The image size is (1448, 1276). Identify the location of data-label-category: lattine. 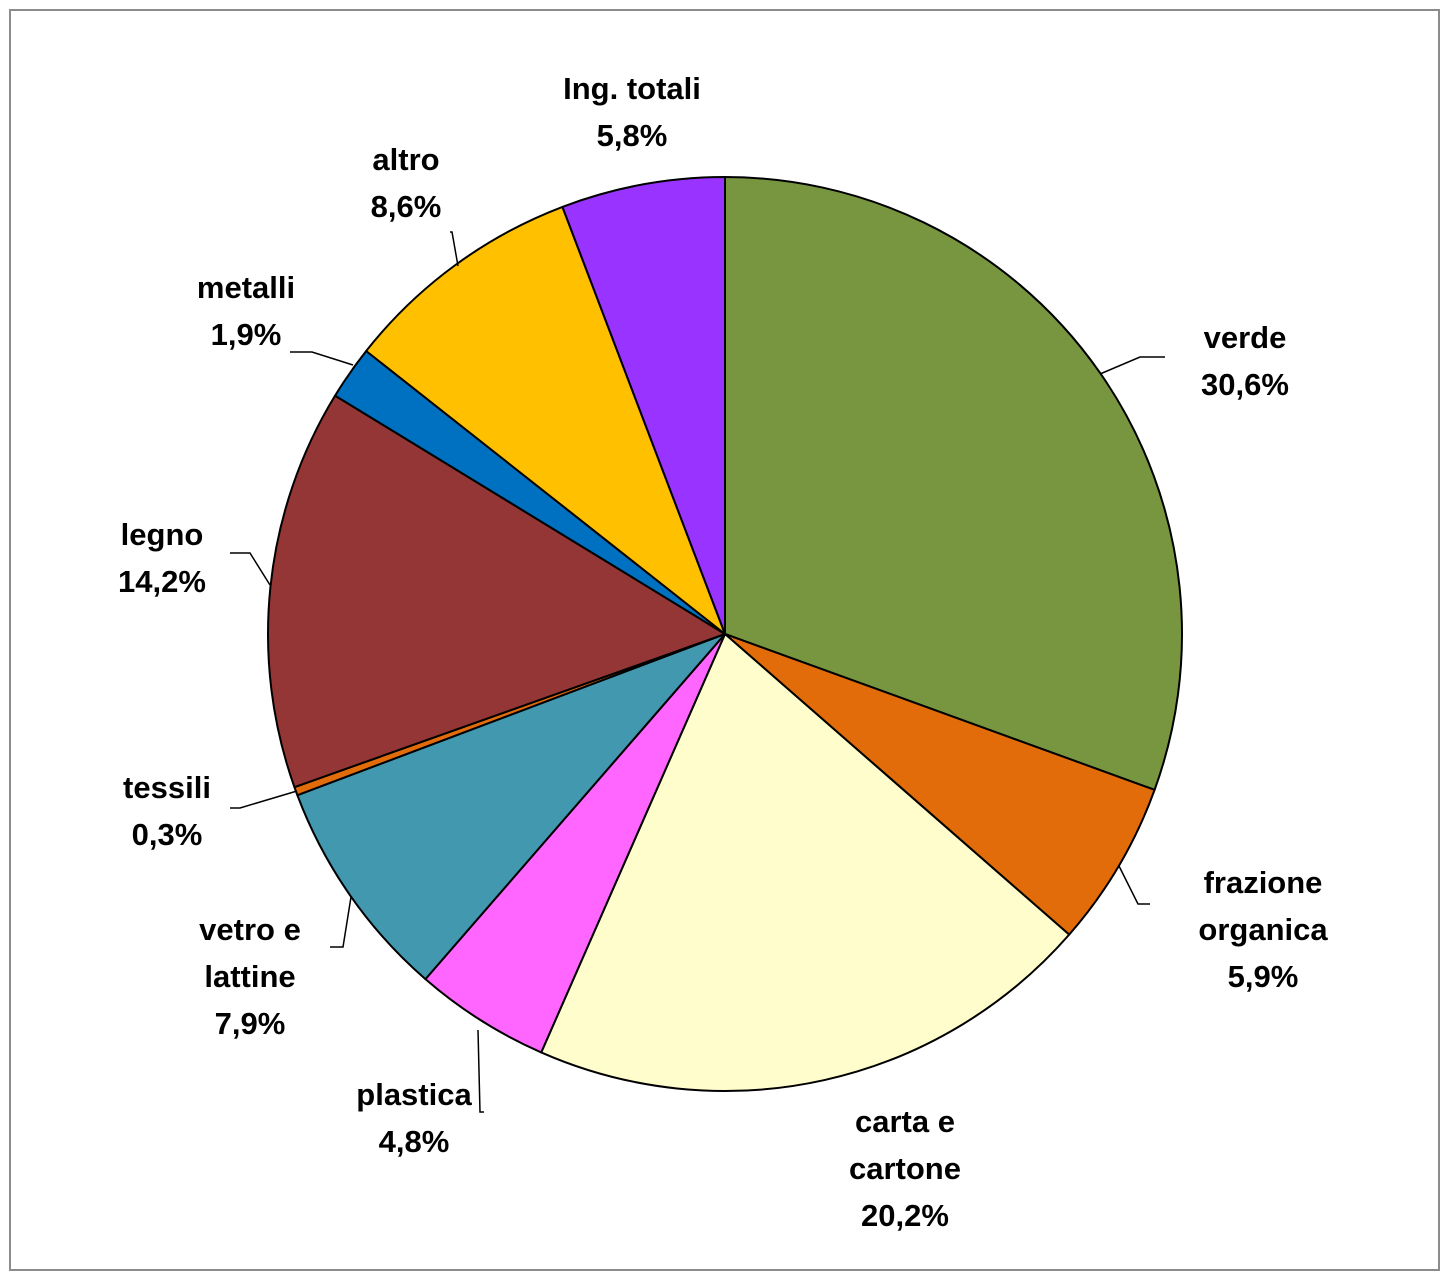
(249, 976).